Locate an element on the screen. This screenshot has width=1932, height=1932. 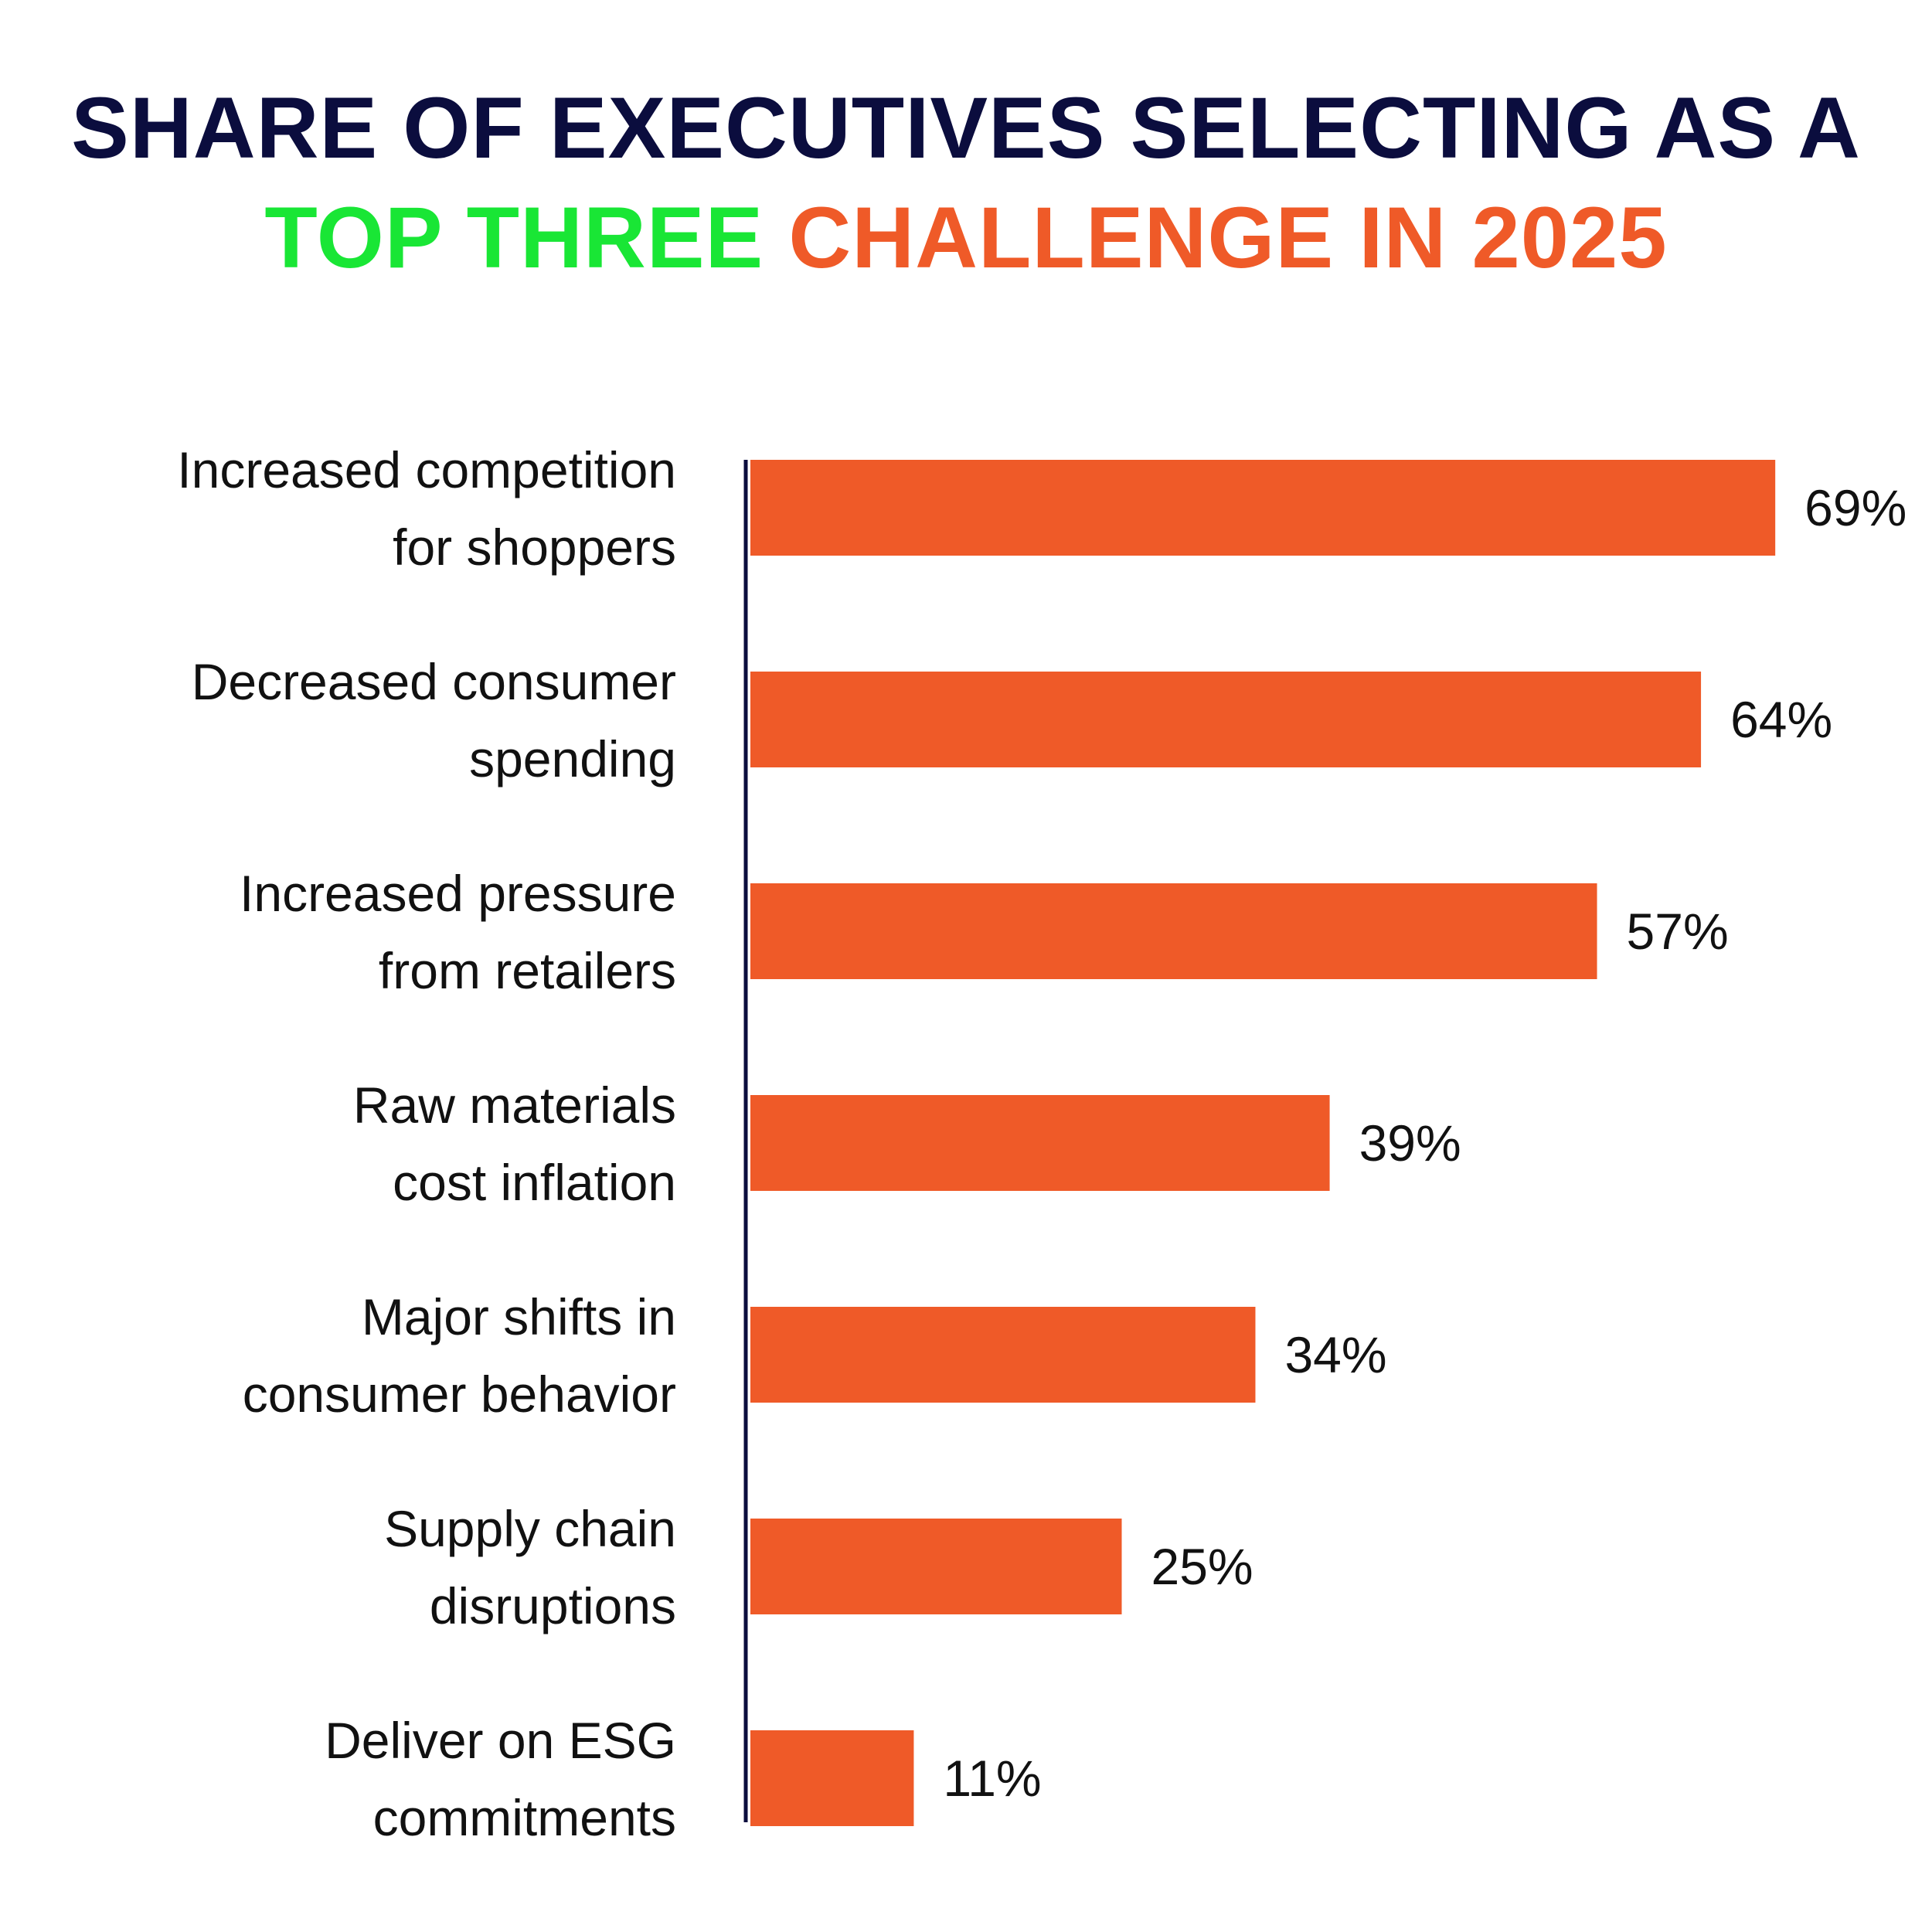
value-label-0: 69% is located at coordinates (1855, 507).